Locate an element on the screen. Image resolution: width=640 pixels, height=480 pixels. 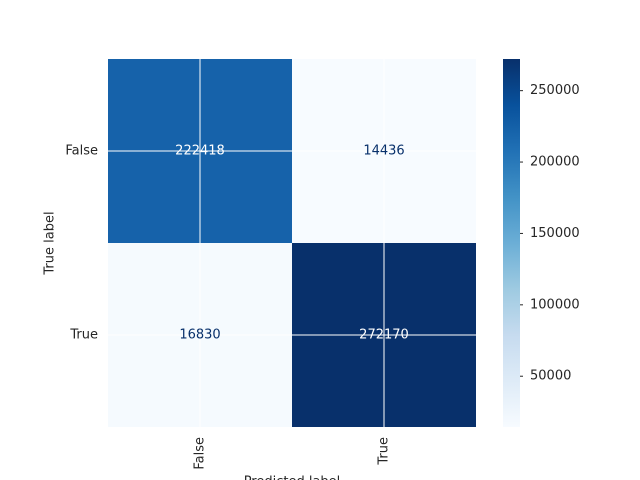
colorbar-tick-label: 100000 is located at coordinates (555, 304).